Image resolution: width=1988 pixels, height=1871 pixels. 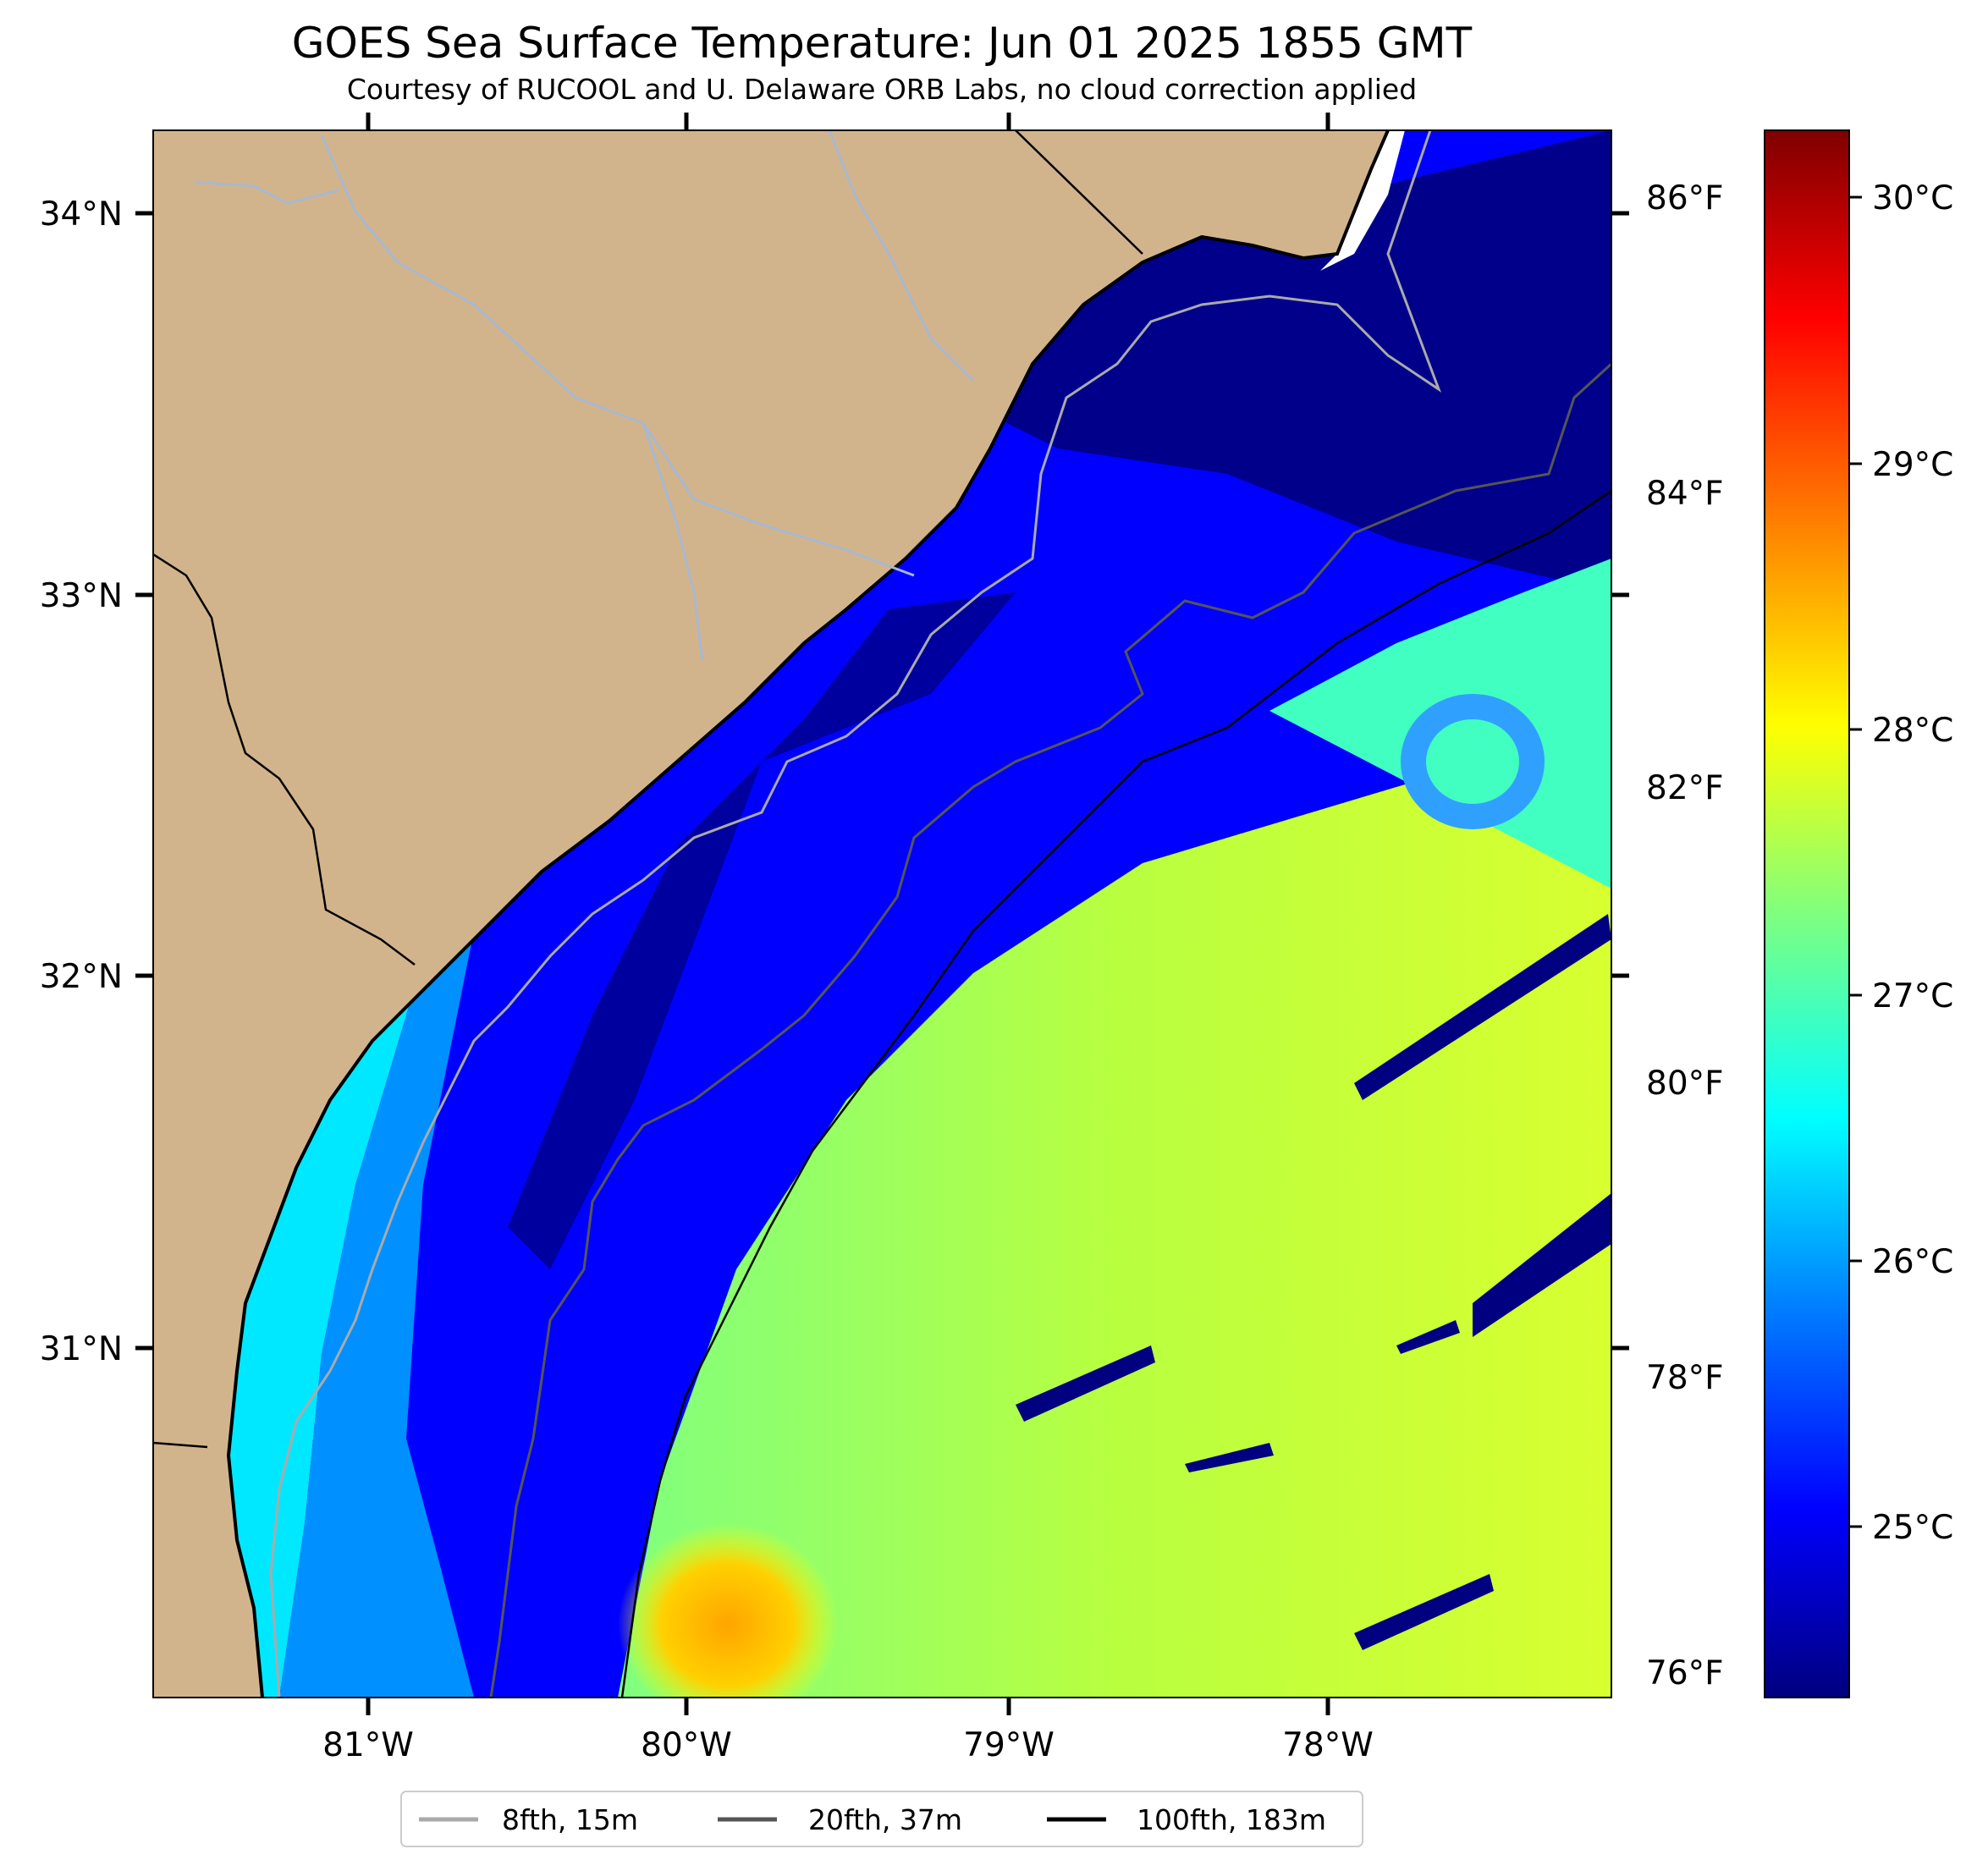 I want to click on c-label-30: 30°C, so click(x=1912, y=198).